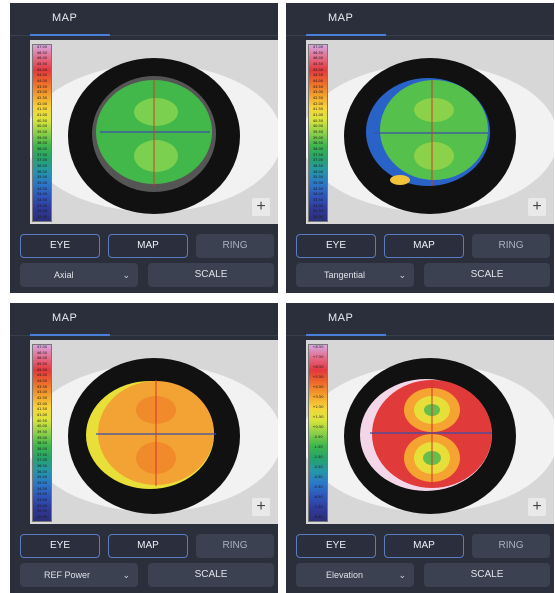 The image size is (555, 593). Describe the element at coordinates (318, 427) in the screenshot. I see `scale-tick-label: +0.50` at that location.